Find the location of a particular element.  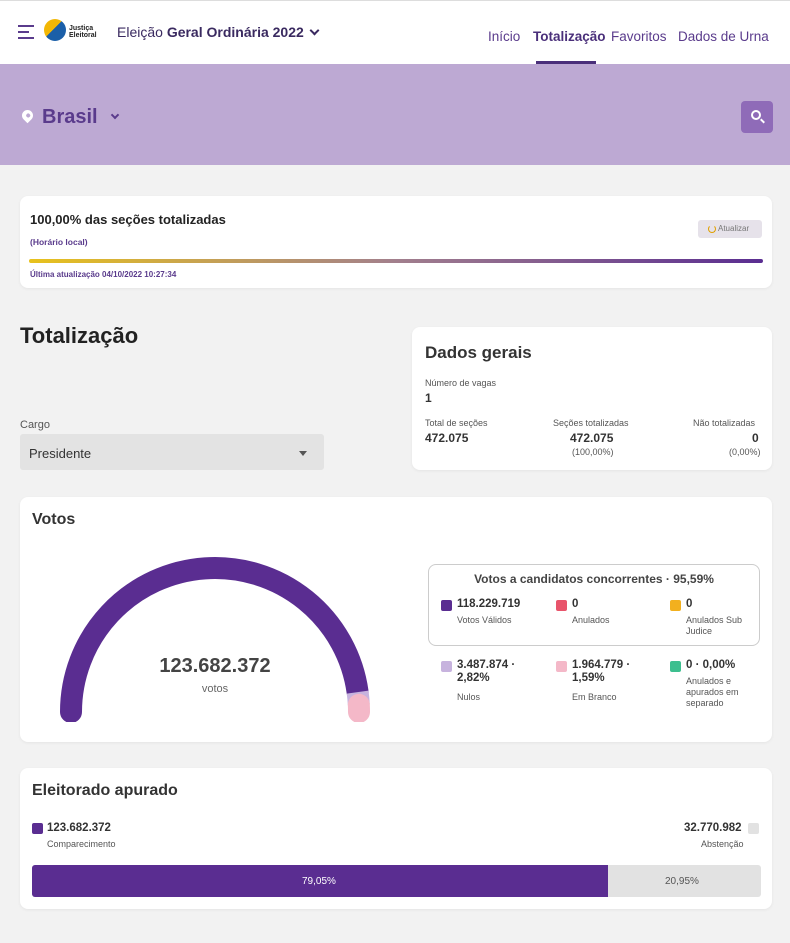

election-name: Geral Ordinária 2022 is located at coordinates (235, 32).